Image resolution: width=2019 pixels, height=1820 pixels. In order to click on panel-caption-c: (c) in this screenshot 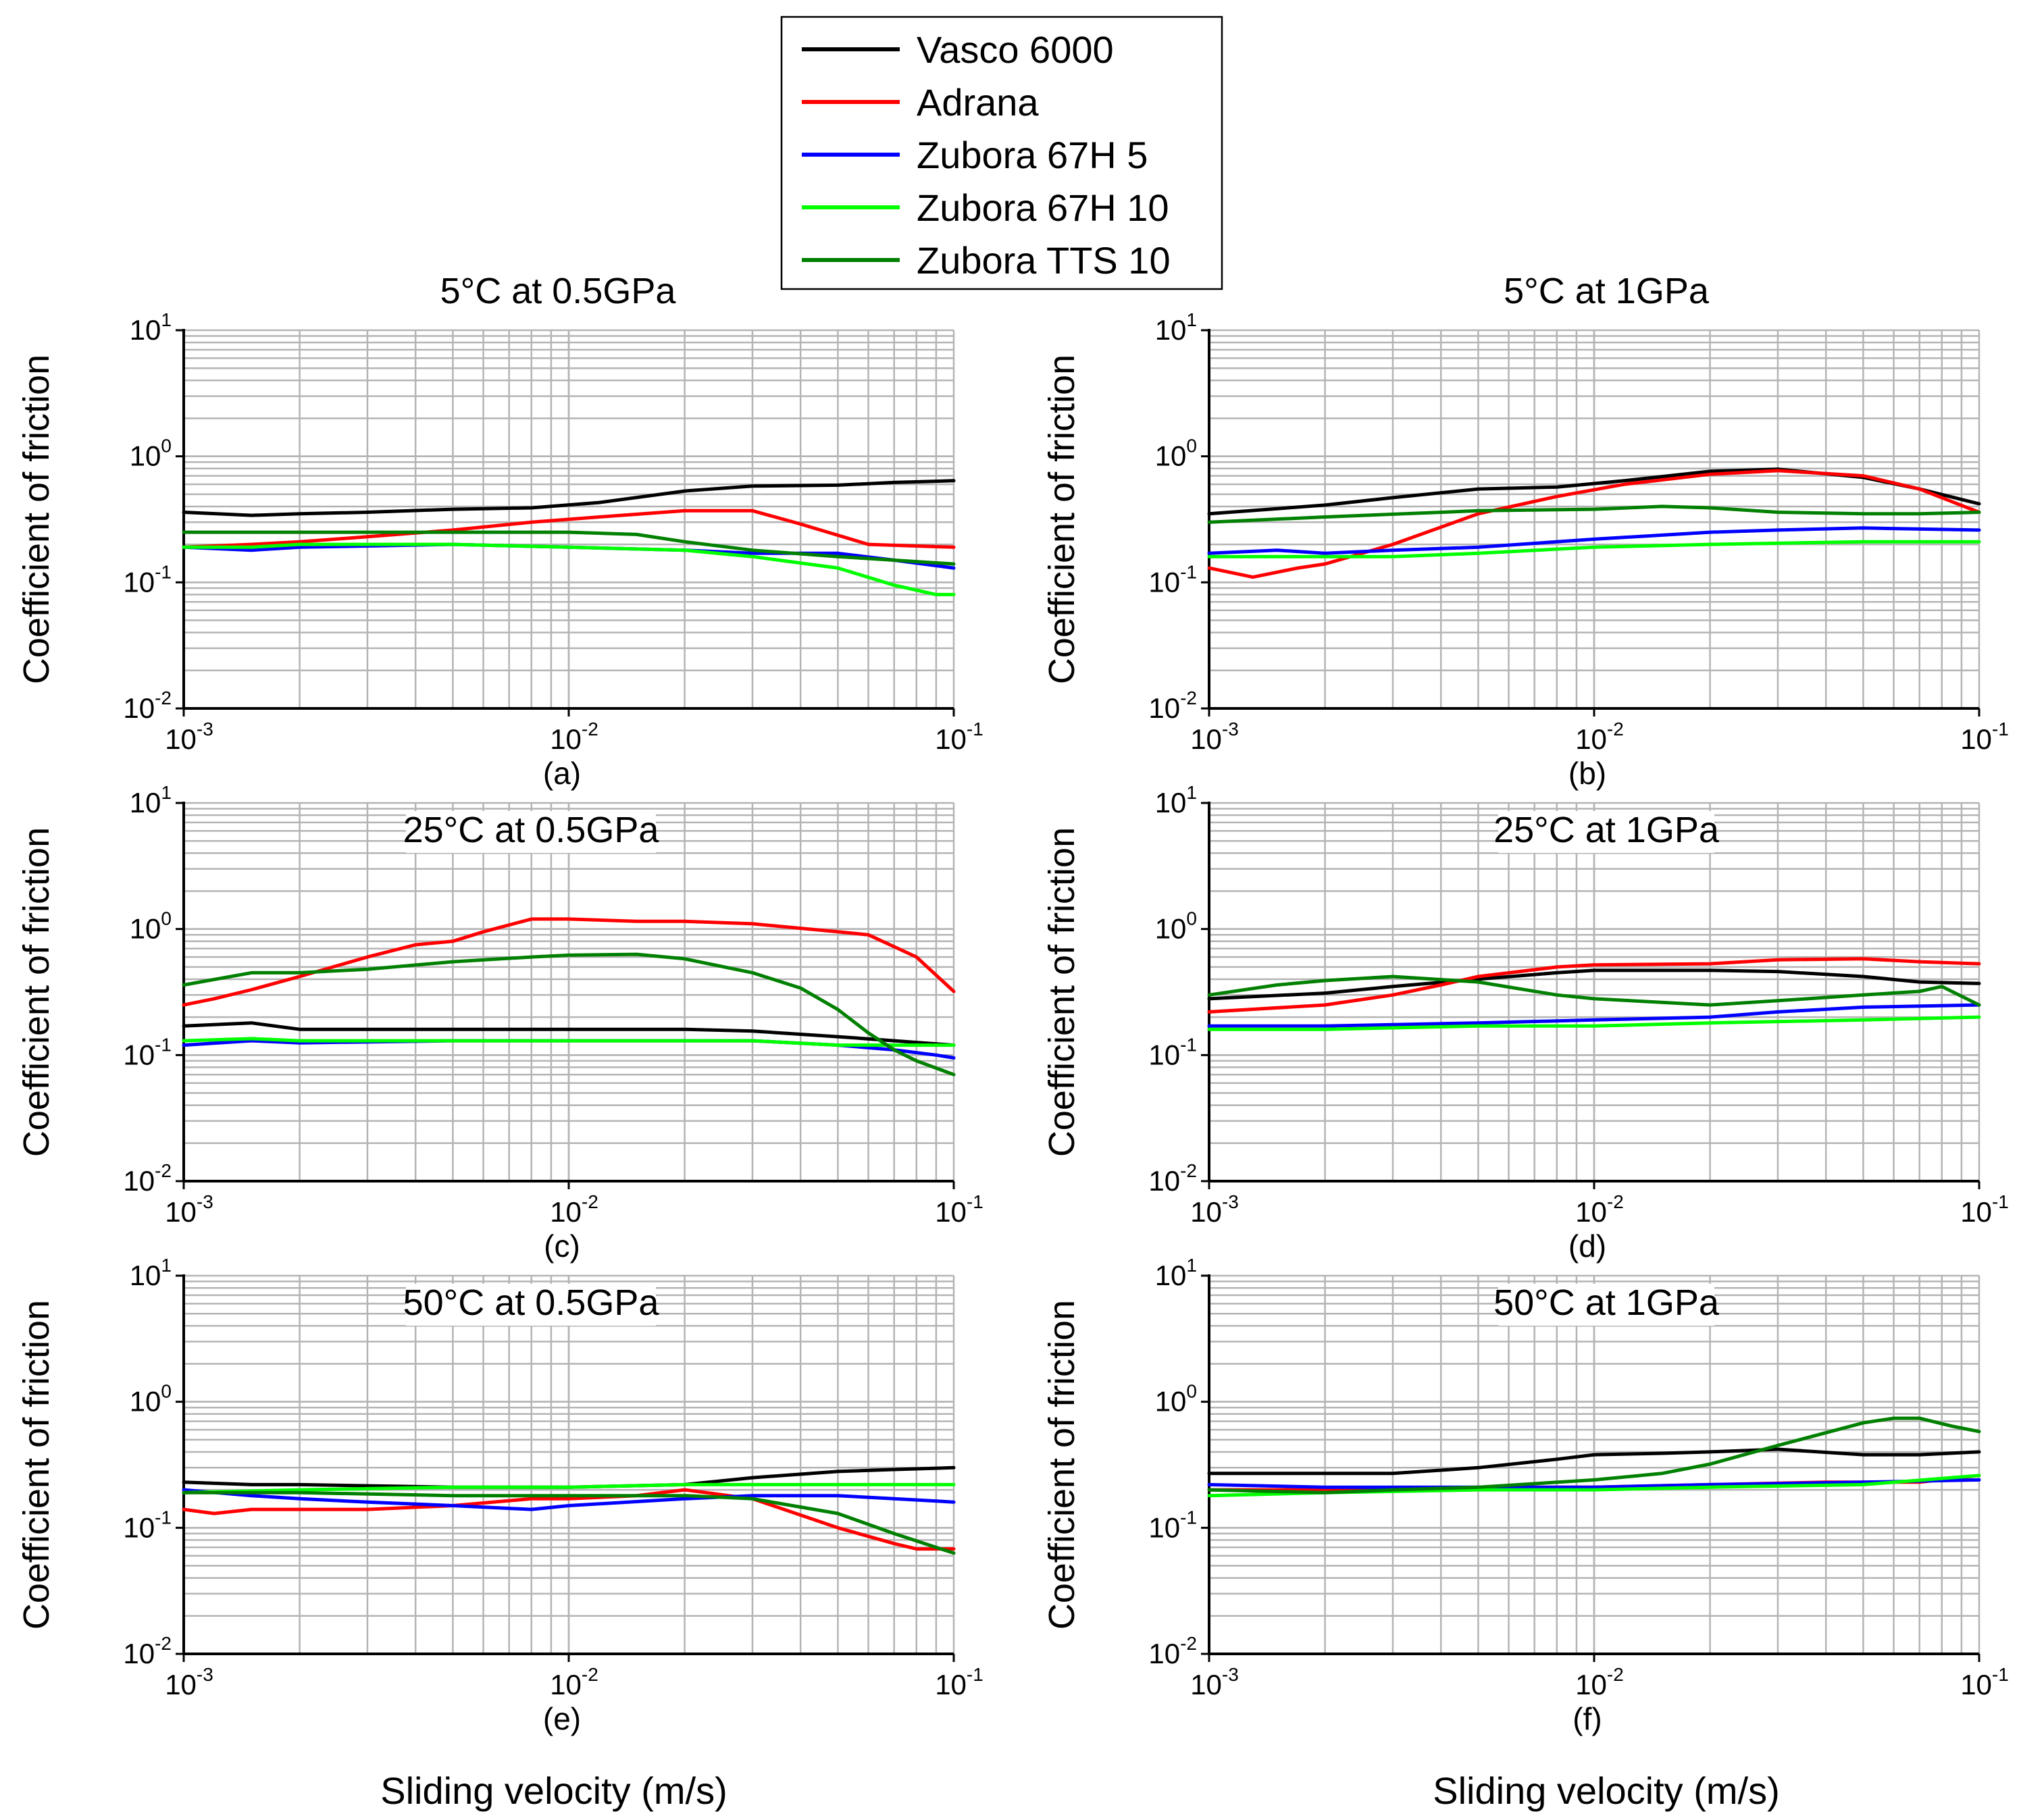, I will do `click(562, 1246)`.